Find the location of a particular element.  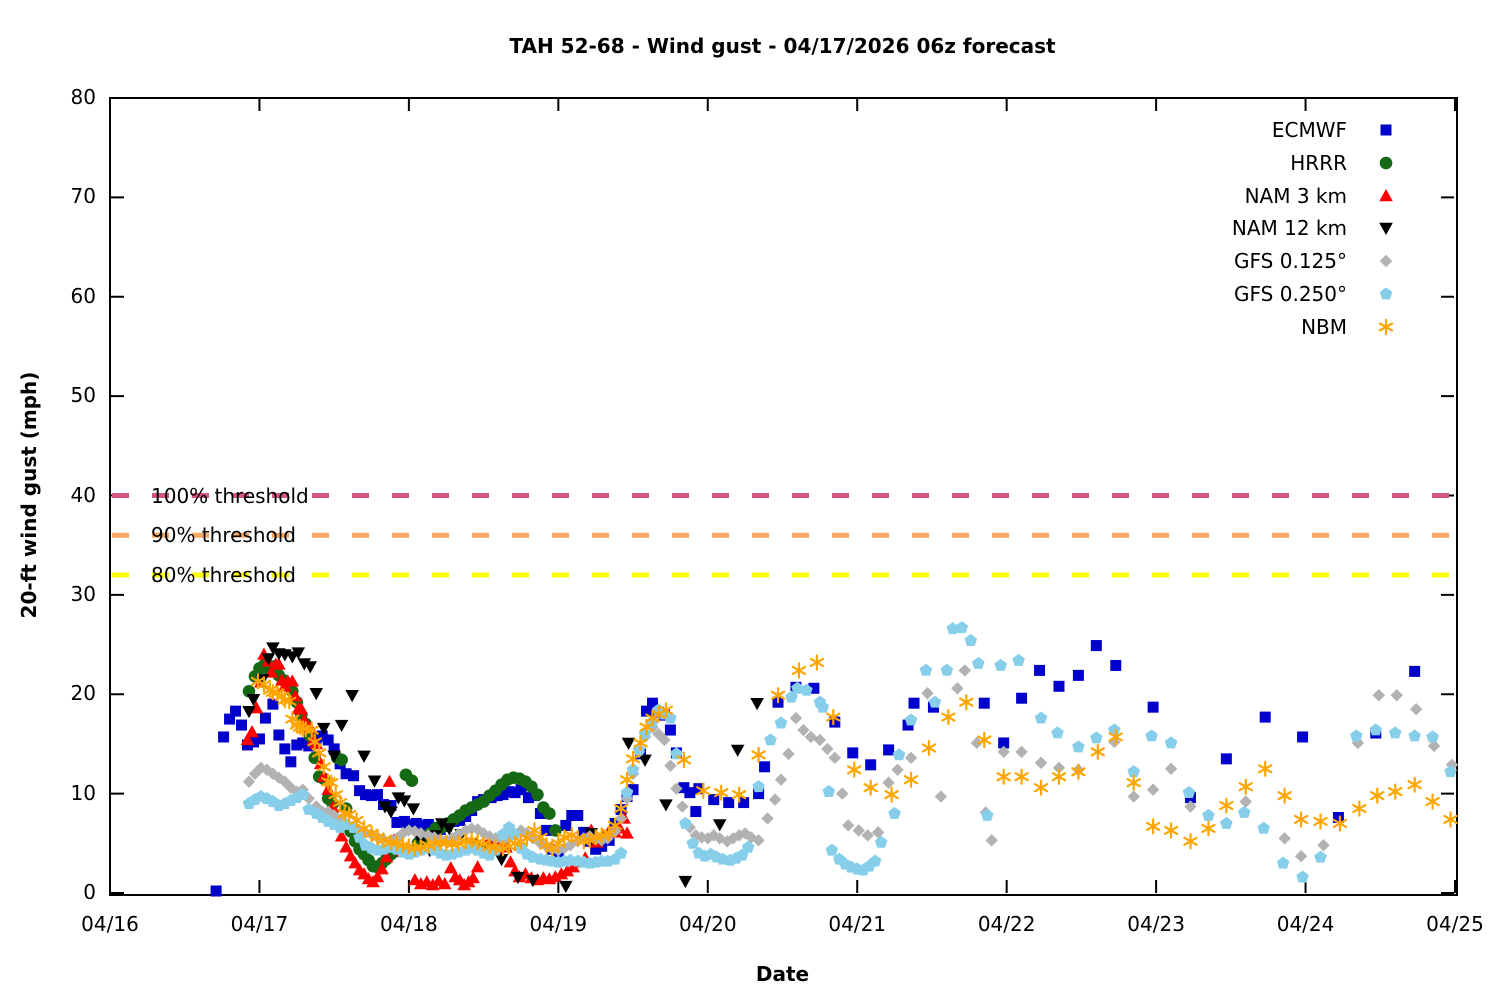

x-tick-label: 04/21 is located at coordinates (857, 924).